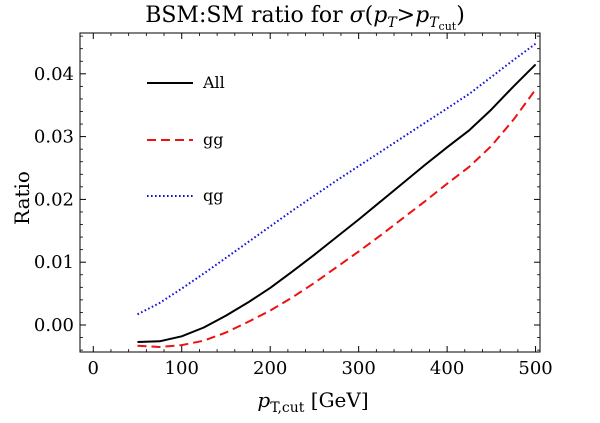  What do you see at coordinates (54, 74) in the screenshot?
I see `y-tick-label: 0.04` at bounding box center [54, 74].